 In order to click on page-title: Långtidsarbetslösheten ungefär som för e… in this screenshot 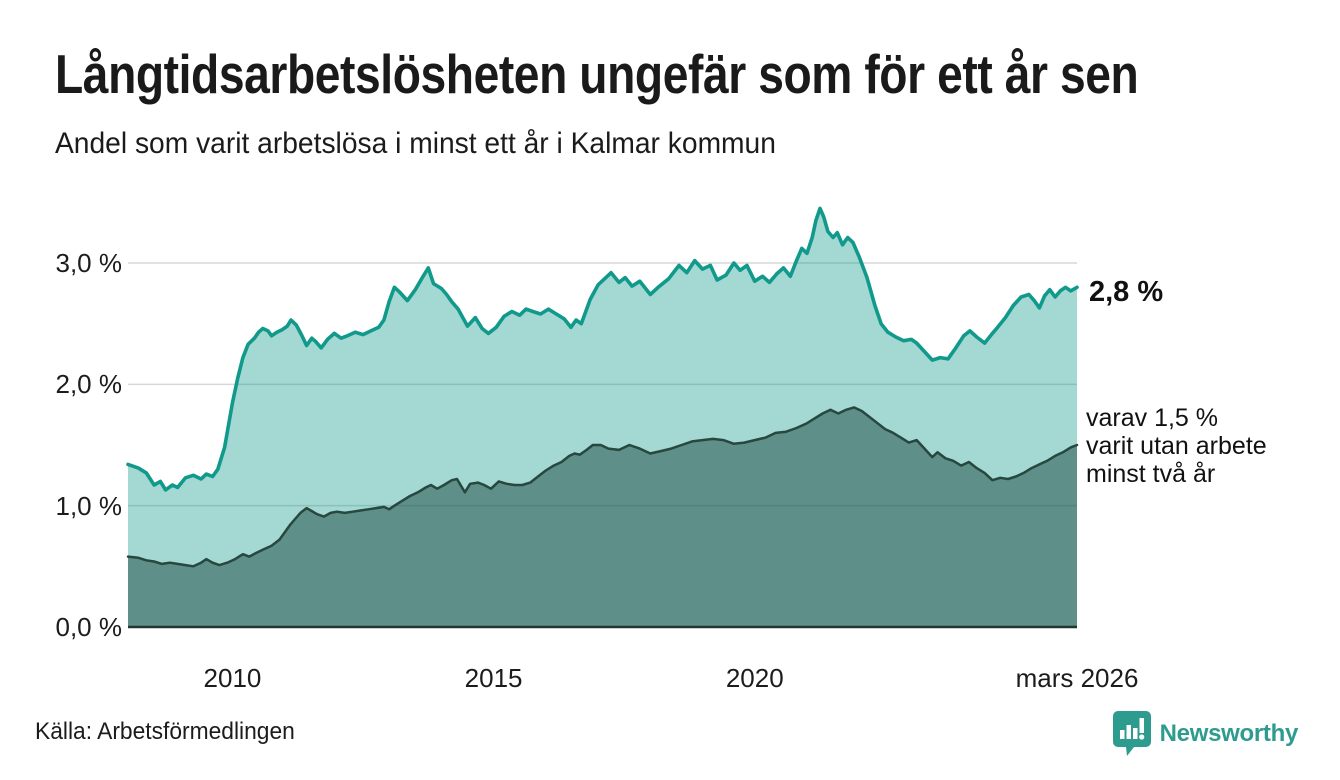, I will do `click(597, 74)`.